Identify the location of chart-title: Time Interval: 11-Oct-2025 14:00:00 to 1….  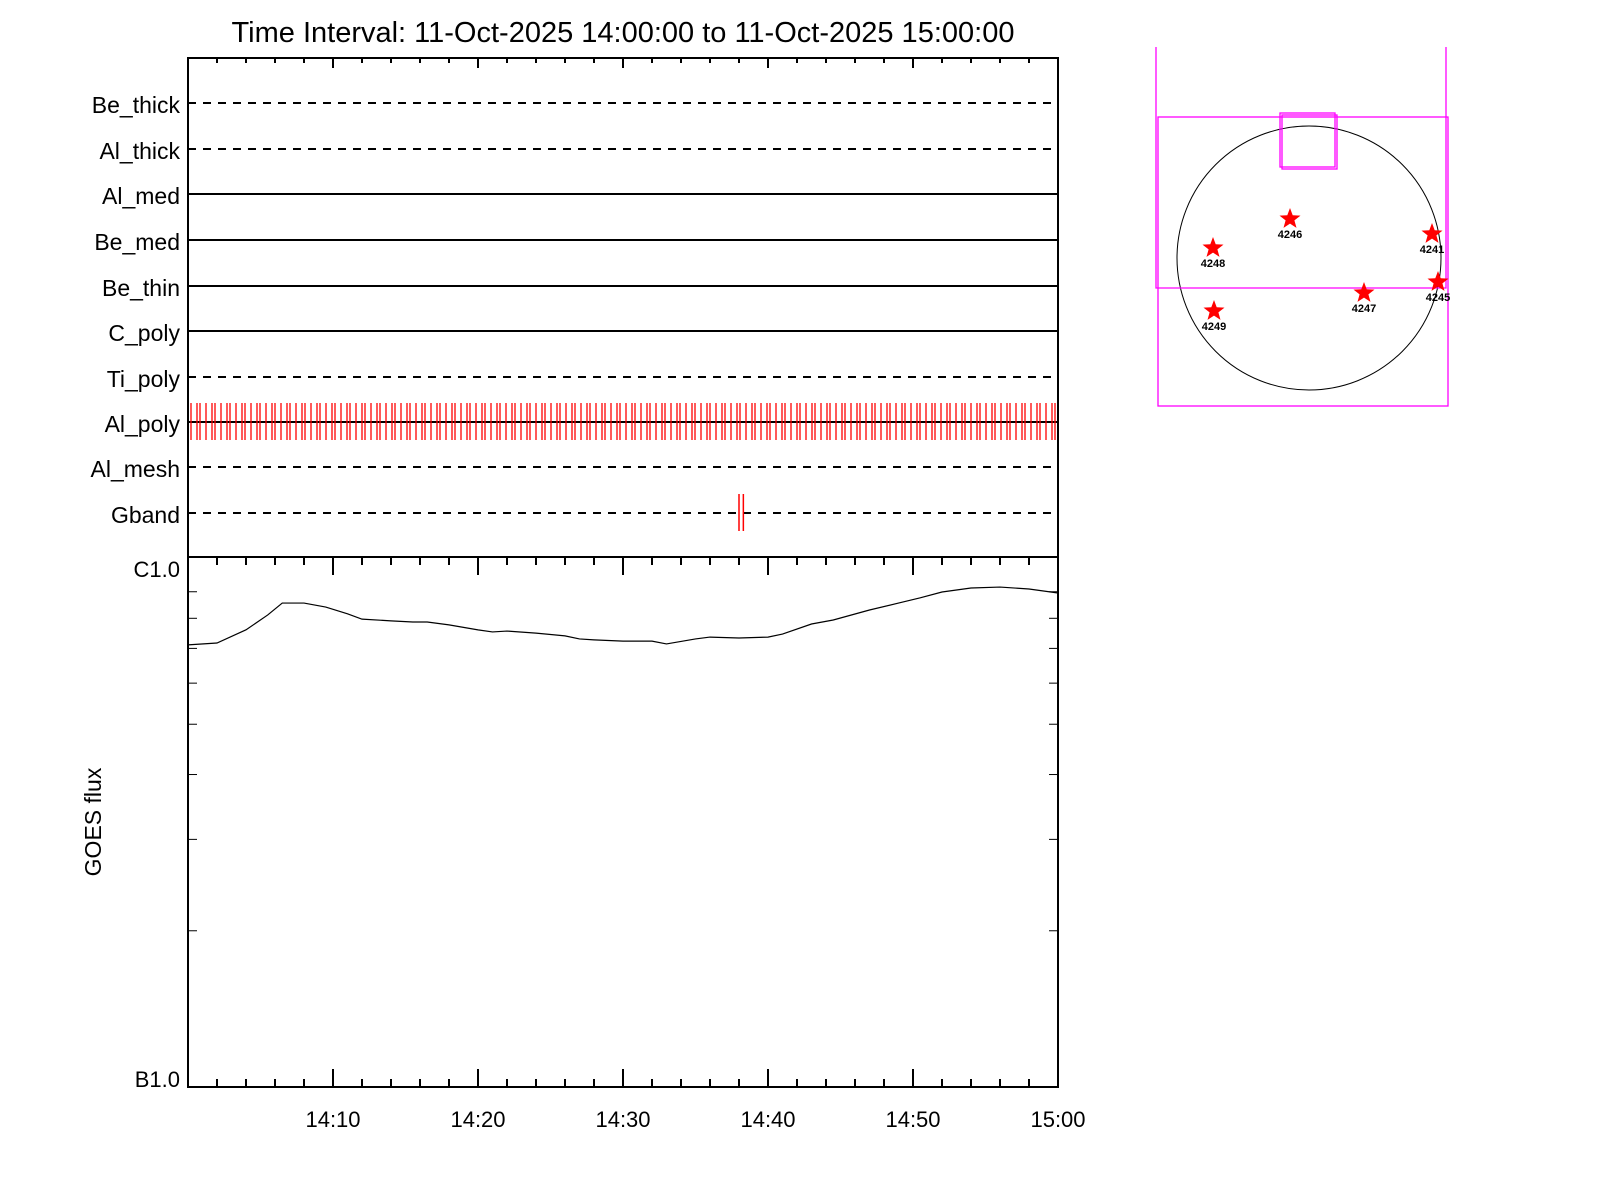
(623, 33).